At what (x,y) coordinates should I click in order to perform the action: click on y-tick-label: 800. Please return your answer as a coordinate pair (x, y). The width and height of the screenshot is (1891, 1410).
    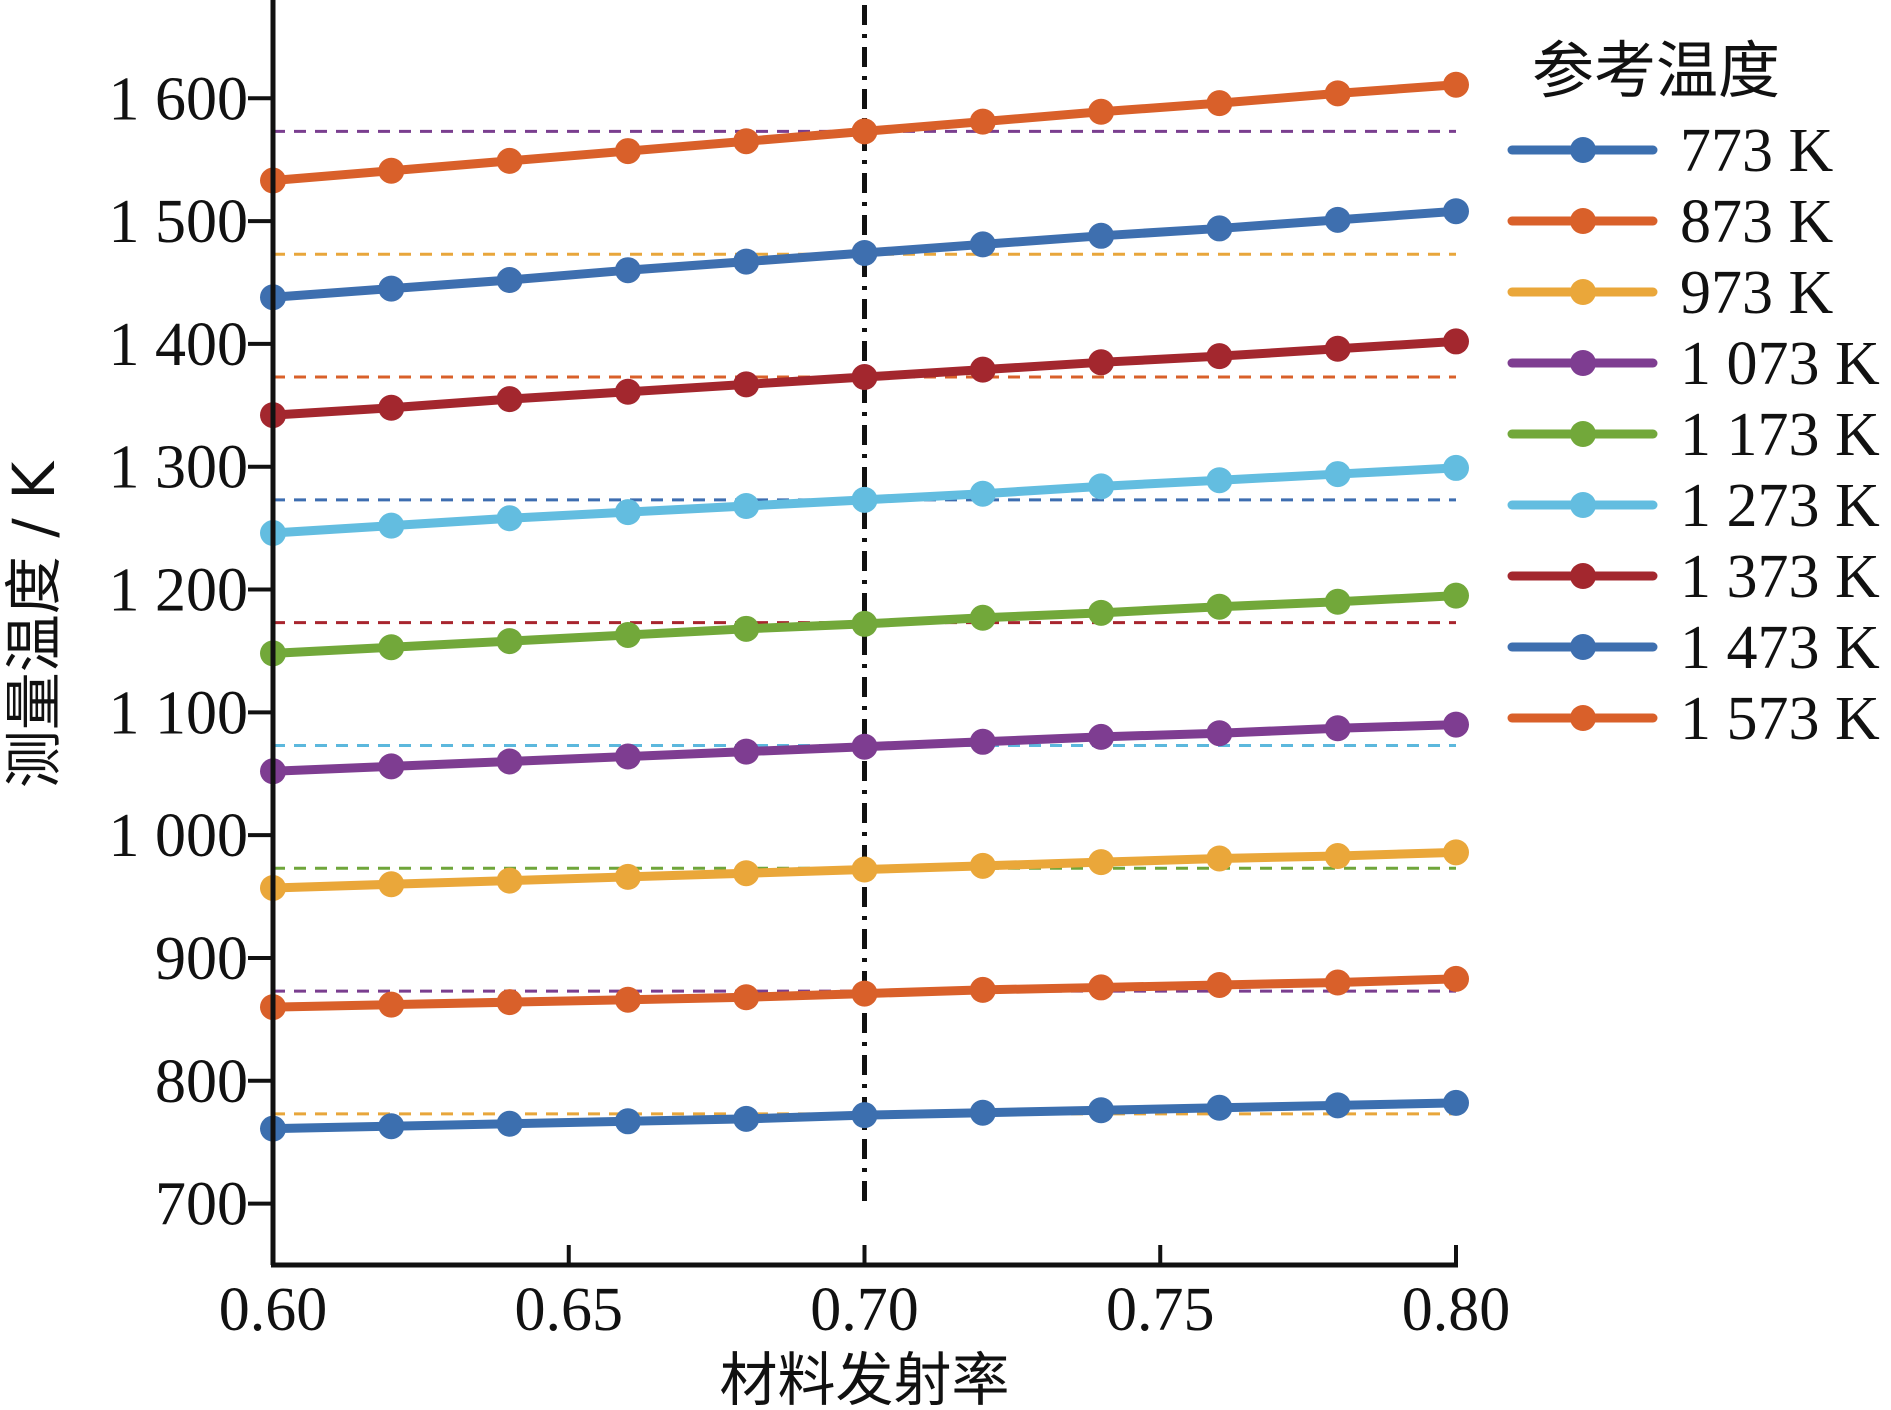
    Looking at the image, I should click on (201, 1082).